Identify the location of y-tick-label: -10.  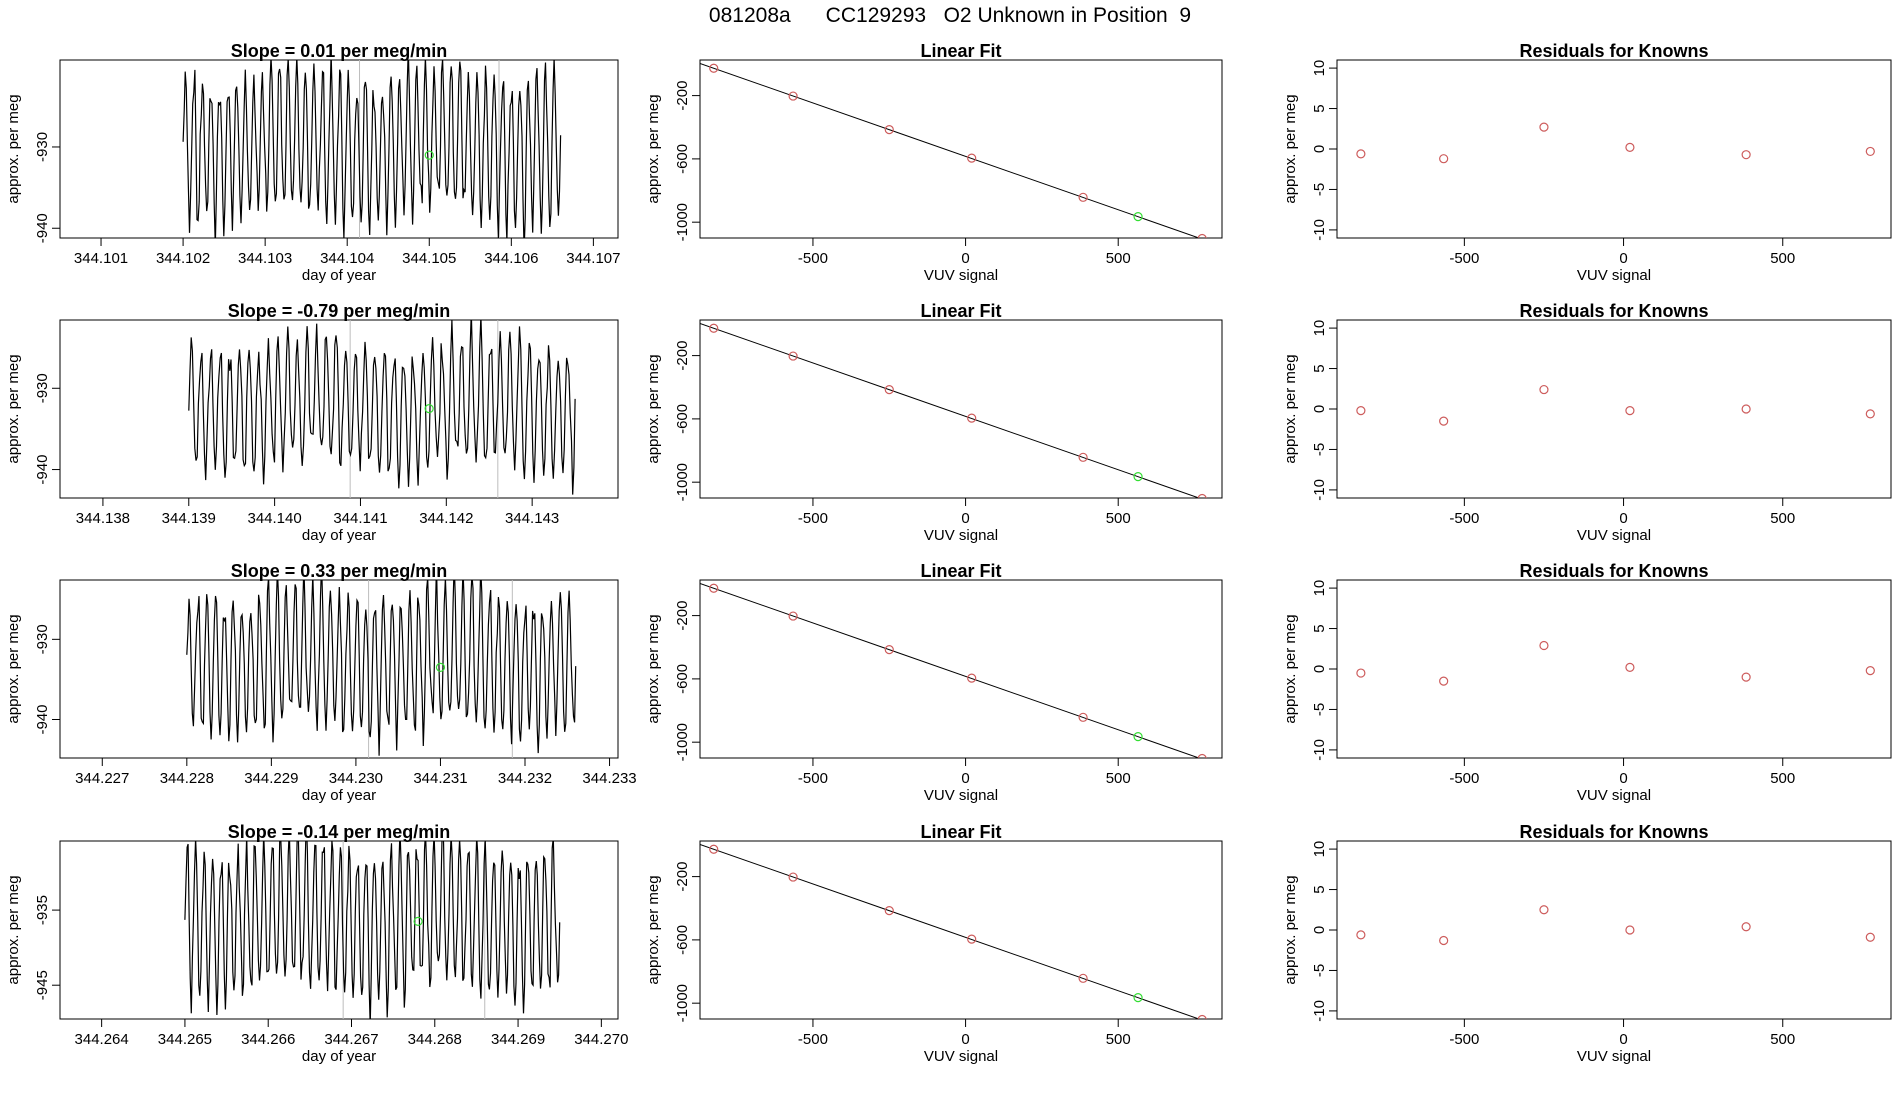
(1319, 490).